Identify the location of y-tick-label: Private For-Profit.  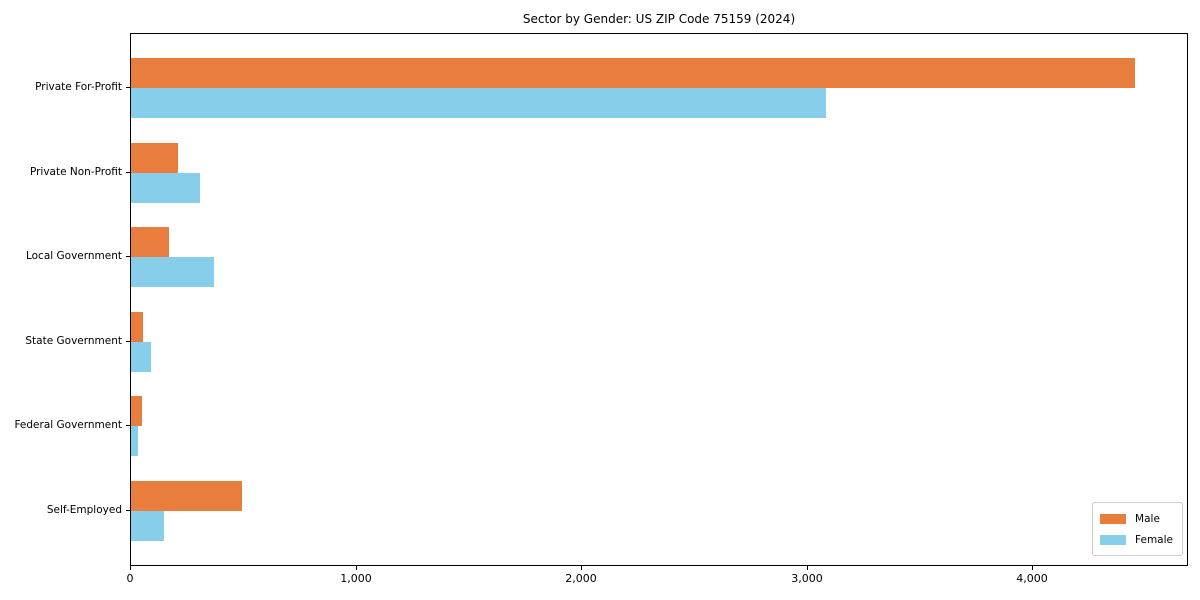
(78, 87).